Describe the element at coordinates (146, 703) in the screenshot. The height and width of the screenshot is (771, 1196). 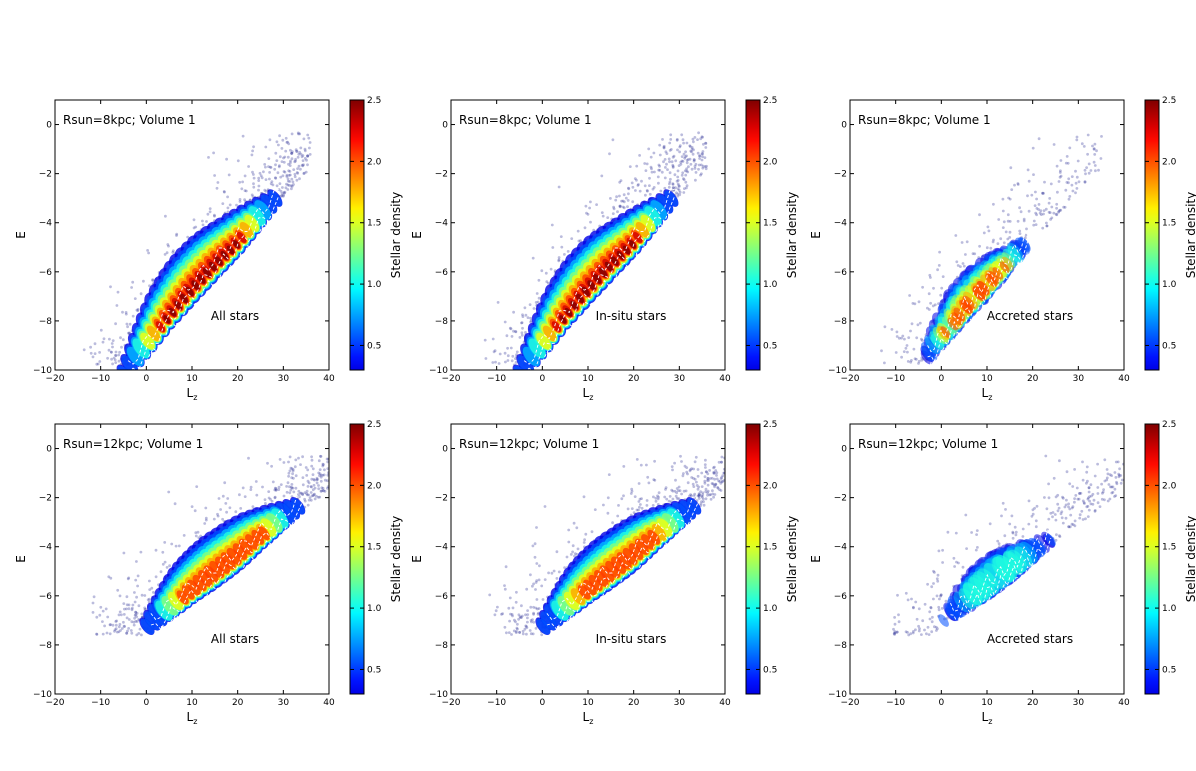
I see `x-tick-label: 0` at that location.